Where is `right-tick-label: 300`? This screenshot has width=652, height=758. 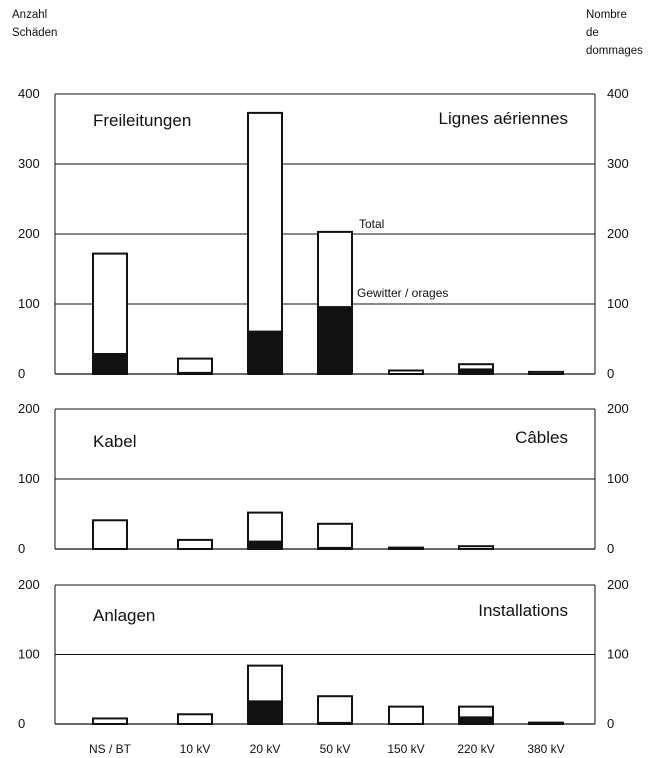
right-tick-label: 300 is located at coordinates (618, 163).